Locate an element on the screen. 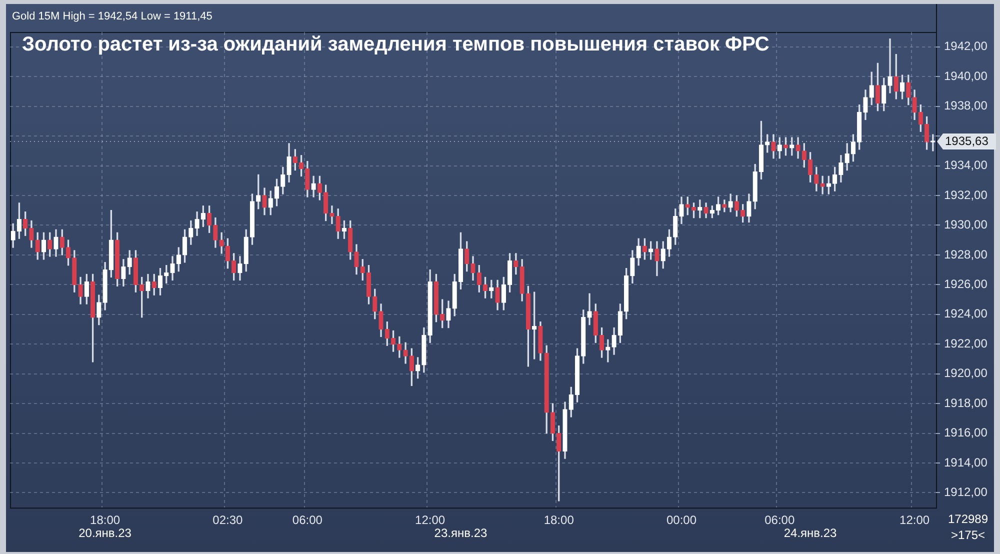 This screenshot has width=1000, height=554. y-tick-label: 1928,00 is located at coordinates (966, 254).